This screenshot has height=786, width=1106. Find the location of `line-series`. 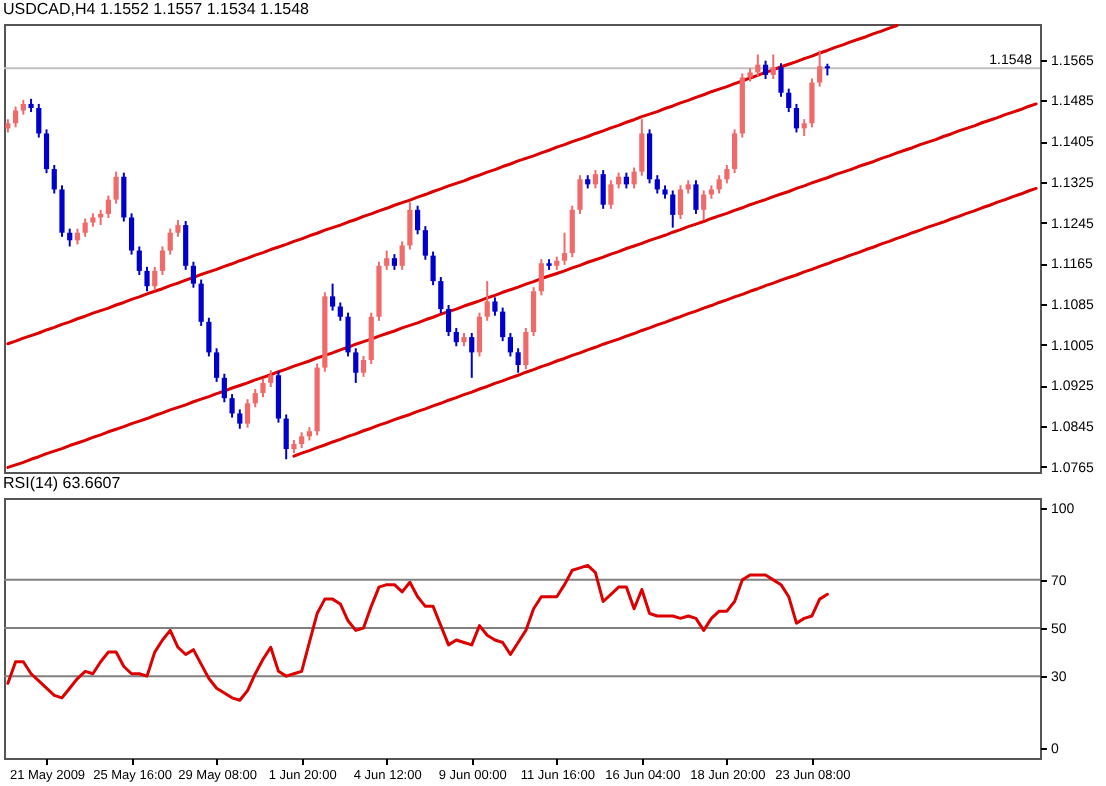

line-series is located at coordinates (417, 632).